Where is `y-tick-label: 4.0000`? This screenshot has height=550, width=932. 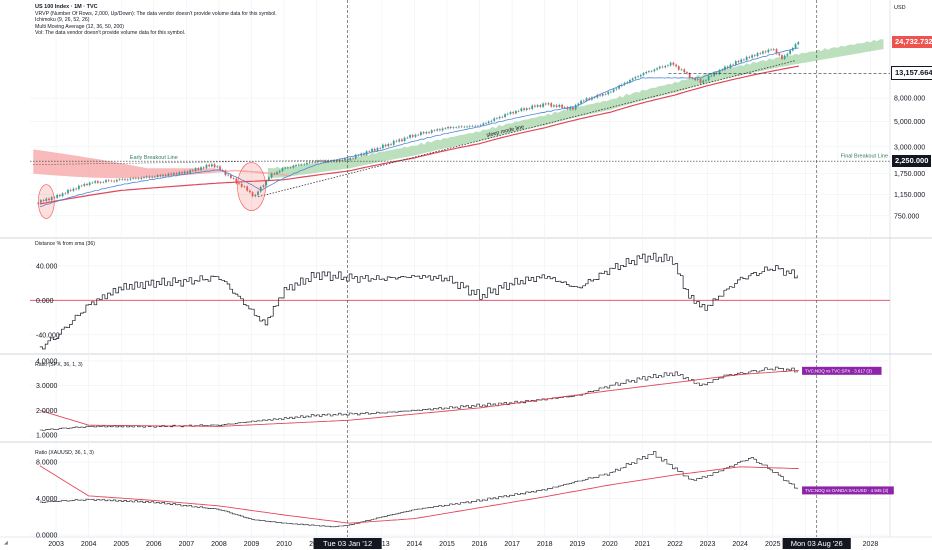
y-tick-label: 4.0000 is located at coordinates (47, 499).